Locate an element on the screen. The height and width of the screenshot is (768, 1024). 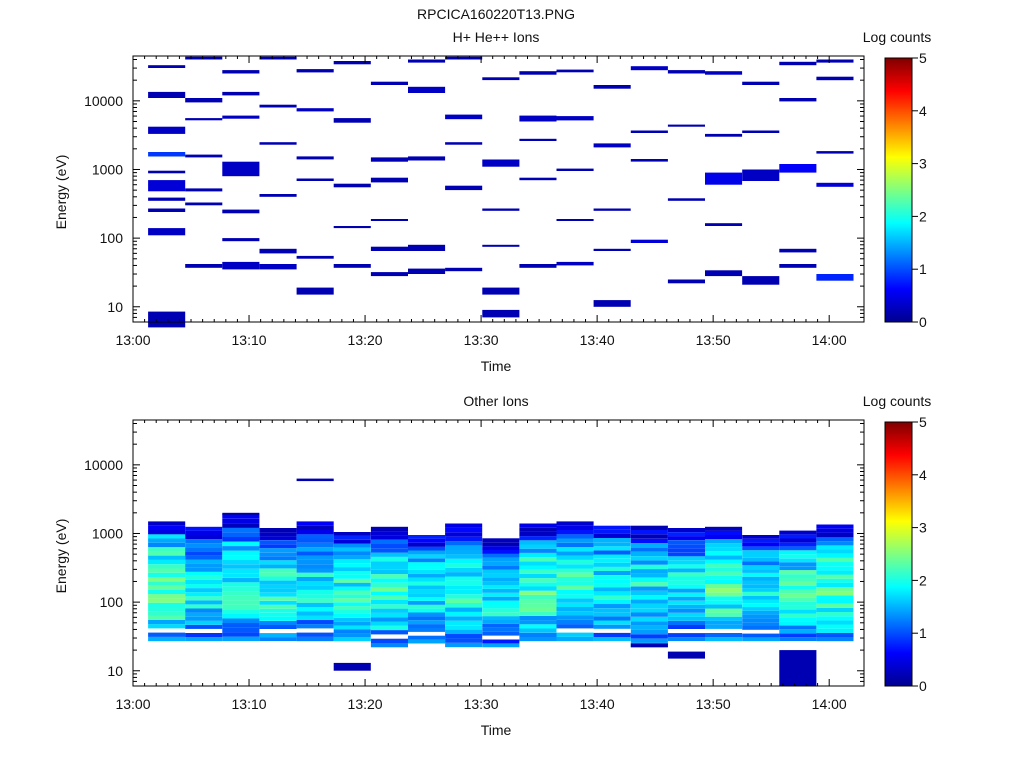
bottom-y-tick-label: 1000 is located at coordinates (107, 533).